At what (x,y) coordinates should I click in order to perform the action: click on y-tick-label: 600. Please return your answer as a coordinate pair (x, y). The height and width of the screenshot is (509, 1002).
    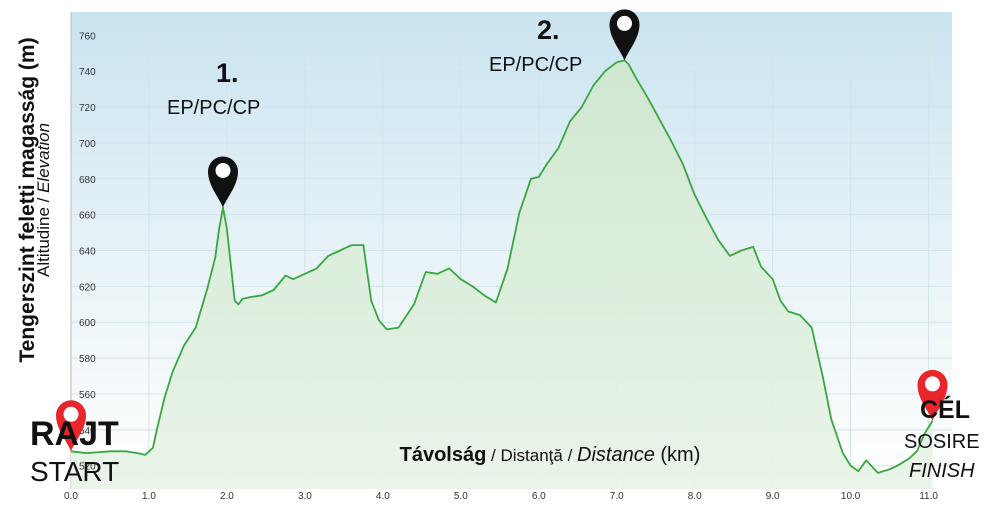
    Looking at the image, I should click on (87, 323).